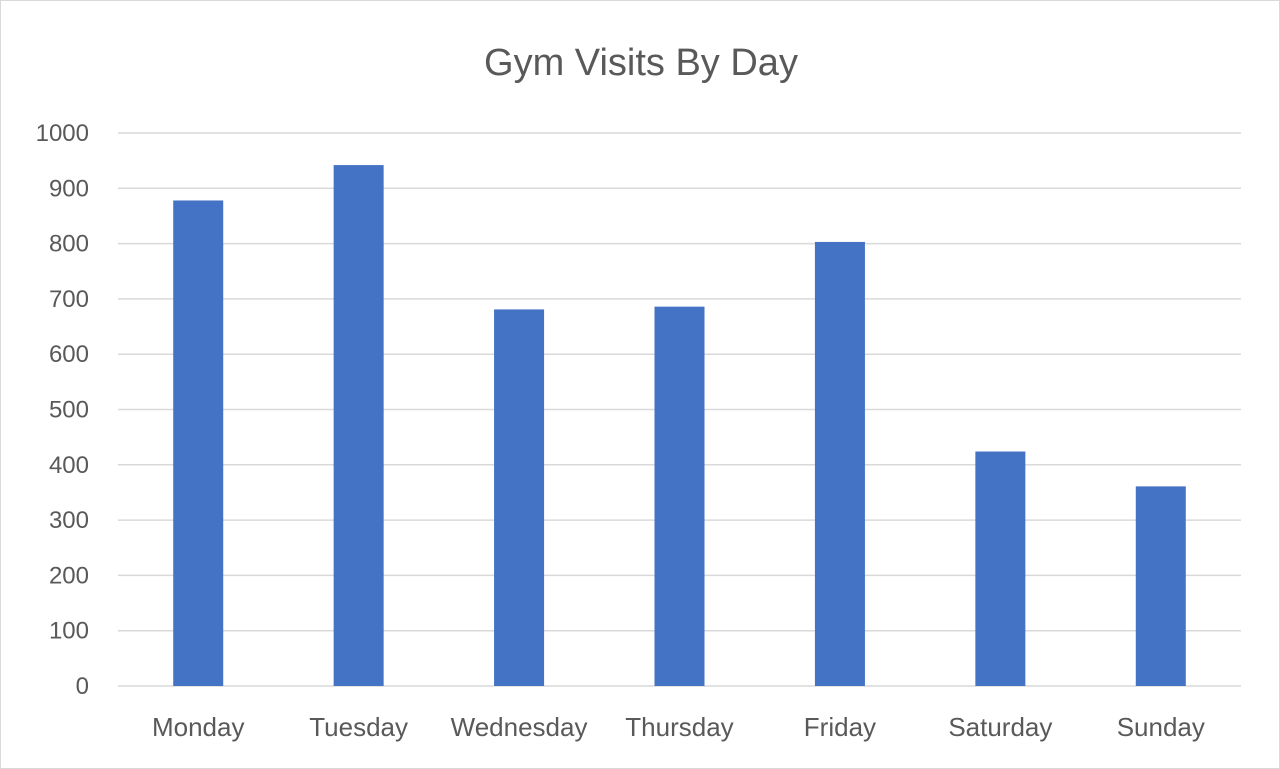 This screenshot has height=769, width=1280. What do you see at coordinates (519, 727) in the screenshot?
I see `x-category-label: Wednesday` at bounding box center [519, 727].